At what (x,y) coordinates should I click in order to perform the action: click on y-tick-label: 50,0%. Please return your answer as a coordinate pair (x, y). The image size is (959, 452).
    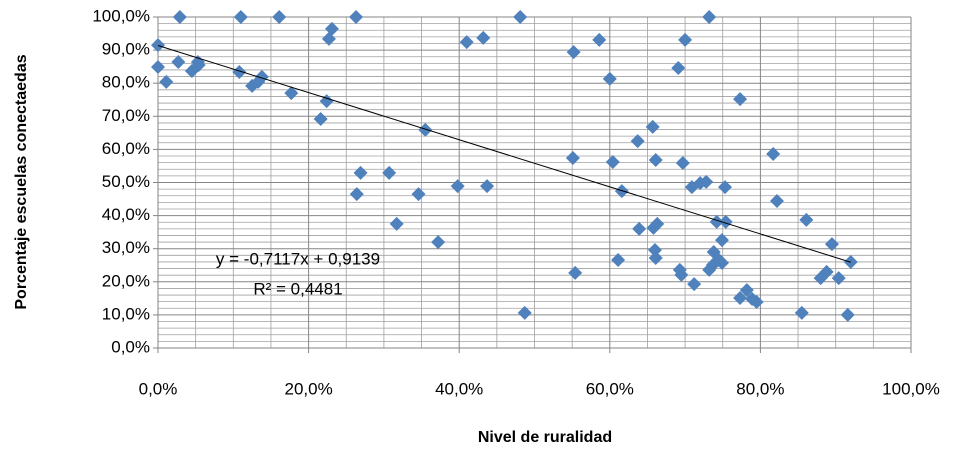
    Looking at the image, I should click on (126, 181).